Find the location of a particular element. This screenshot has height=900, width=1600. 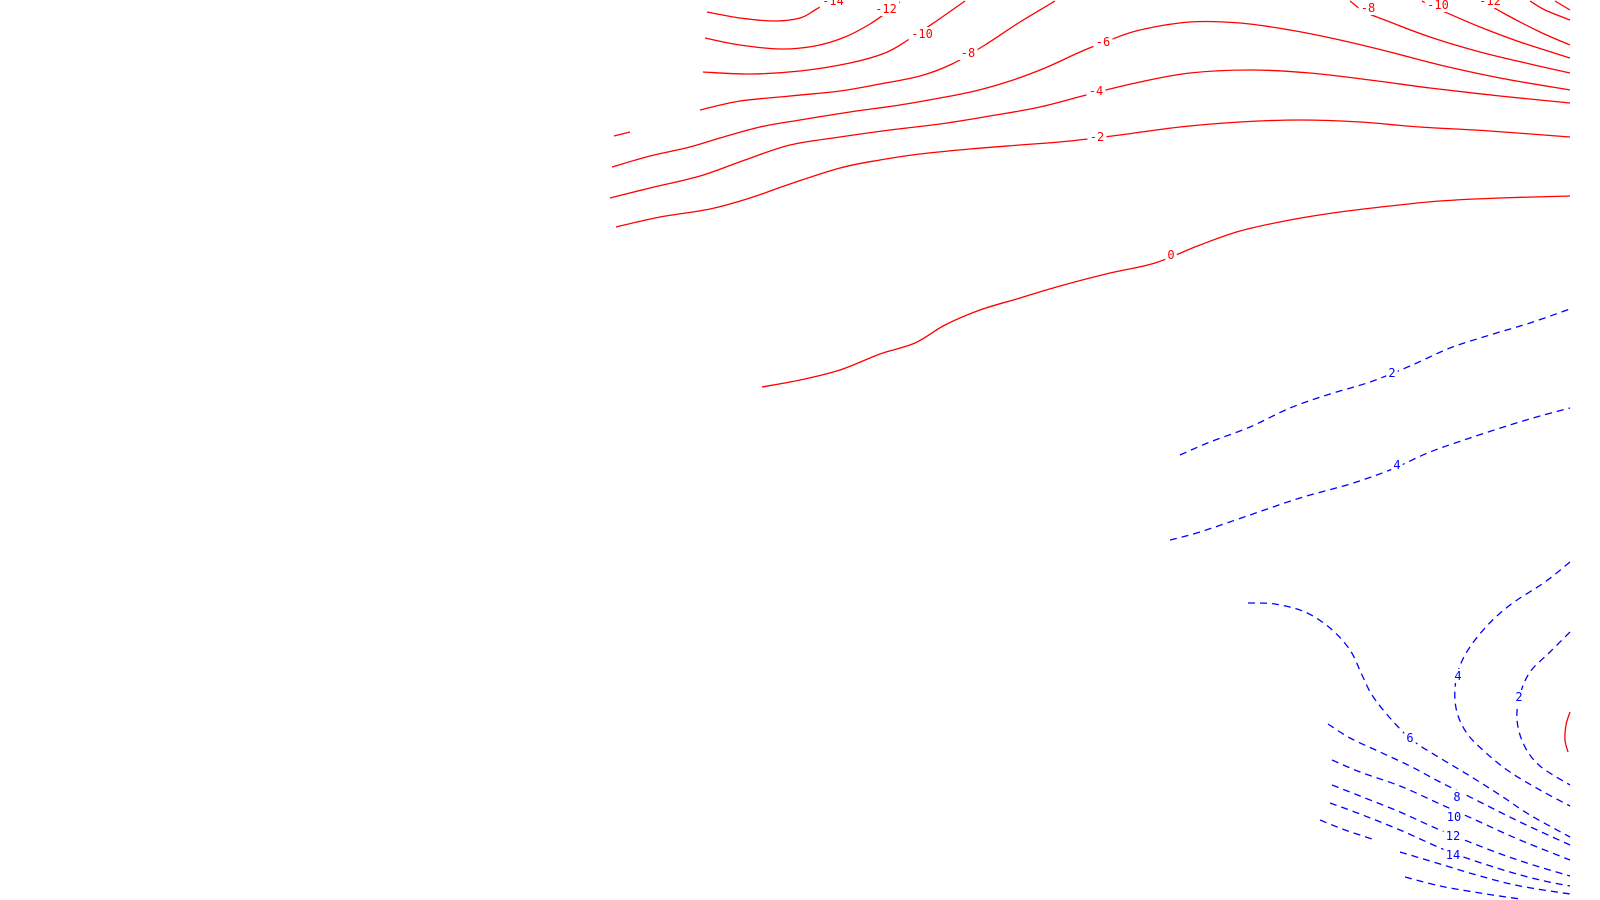

contour-label: 12 is located at coordinates (1453, 836).